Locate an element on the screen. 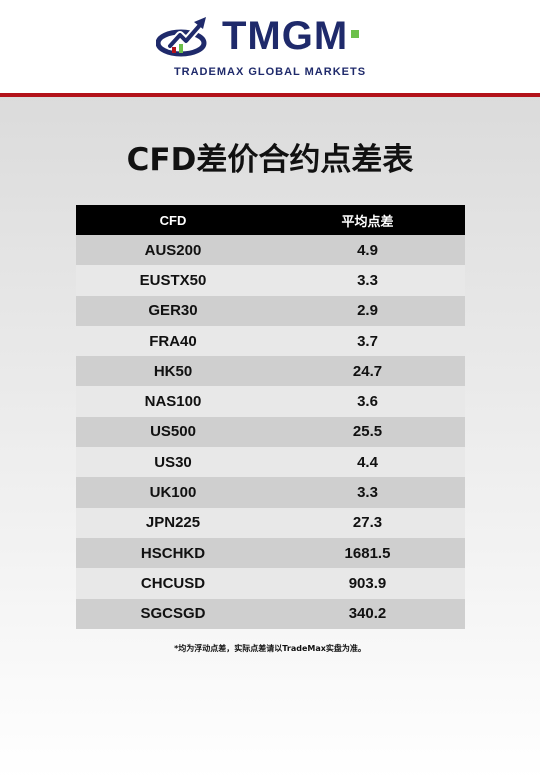 Image resolution: width=540 pixels, height=780 pixels. cfd-symbol-cell: FRA40 is located at coordinates (173, 341).